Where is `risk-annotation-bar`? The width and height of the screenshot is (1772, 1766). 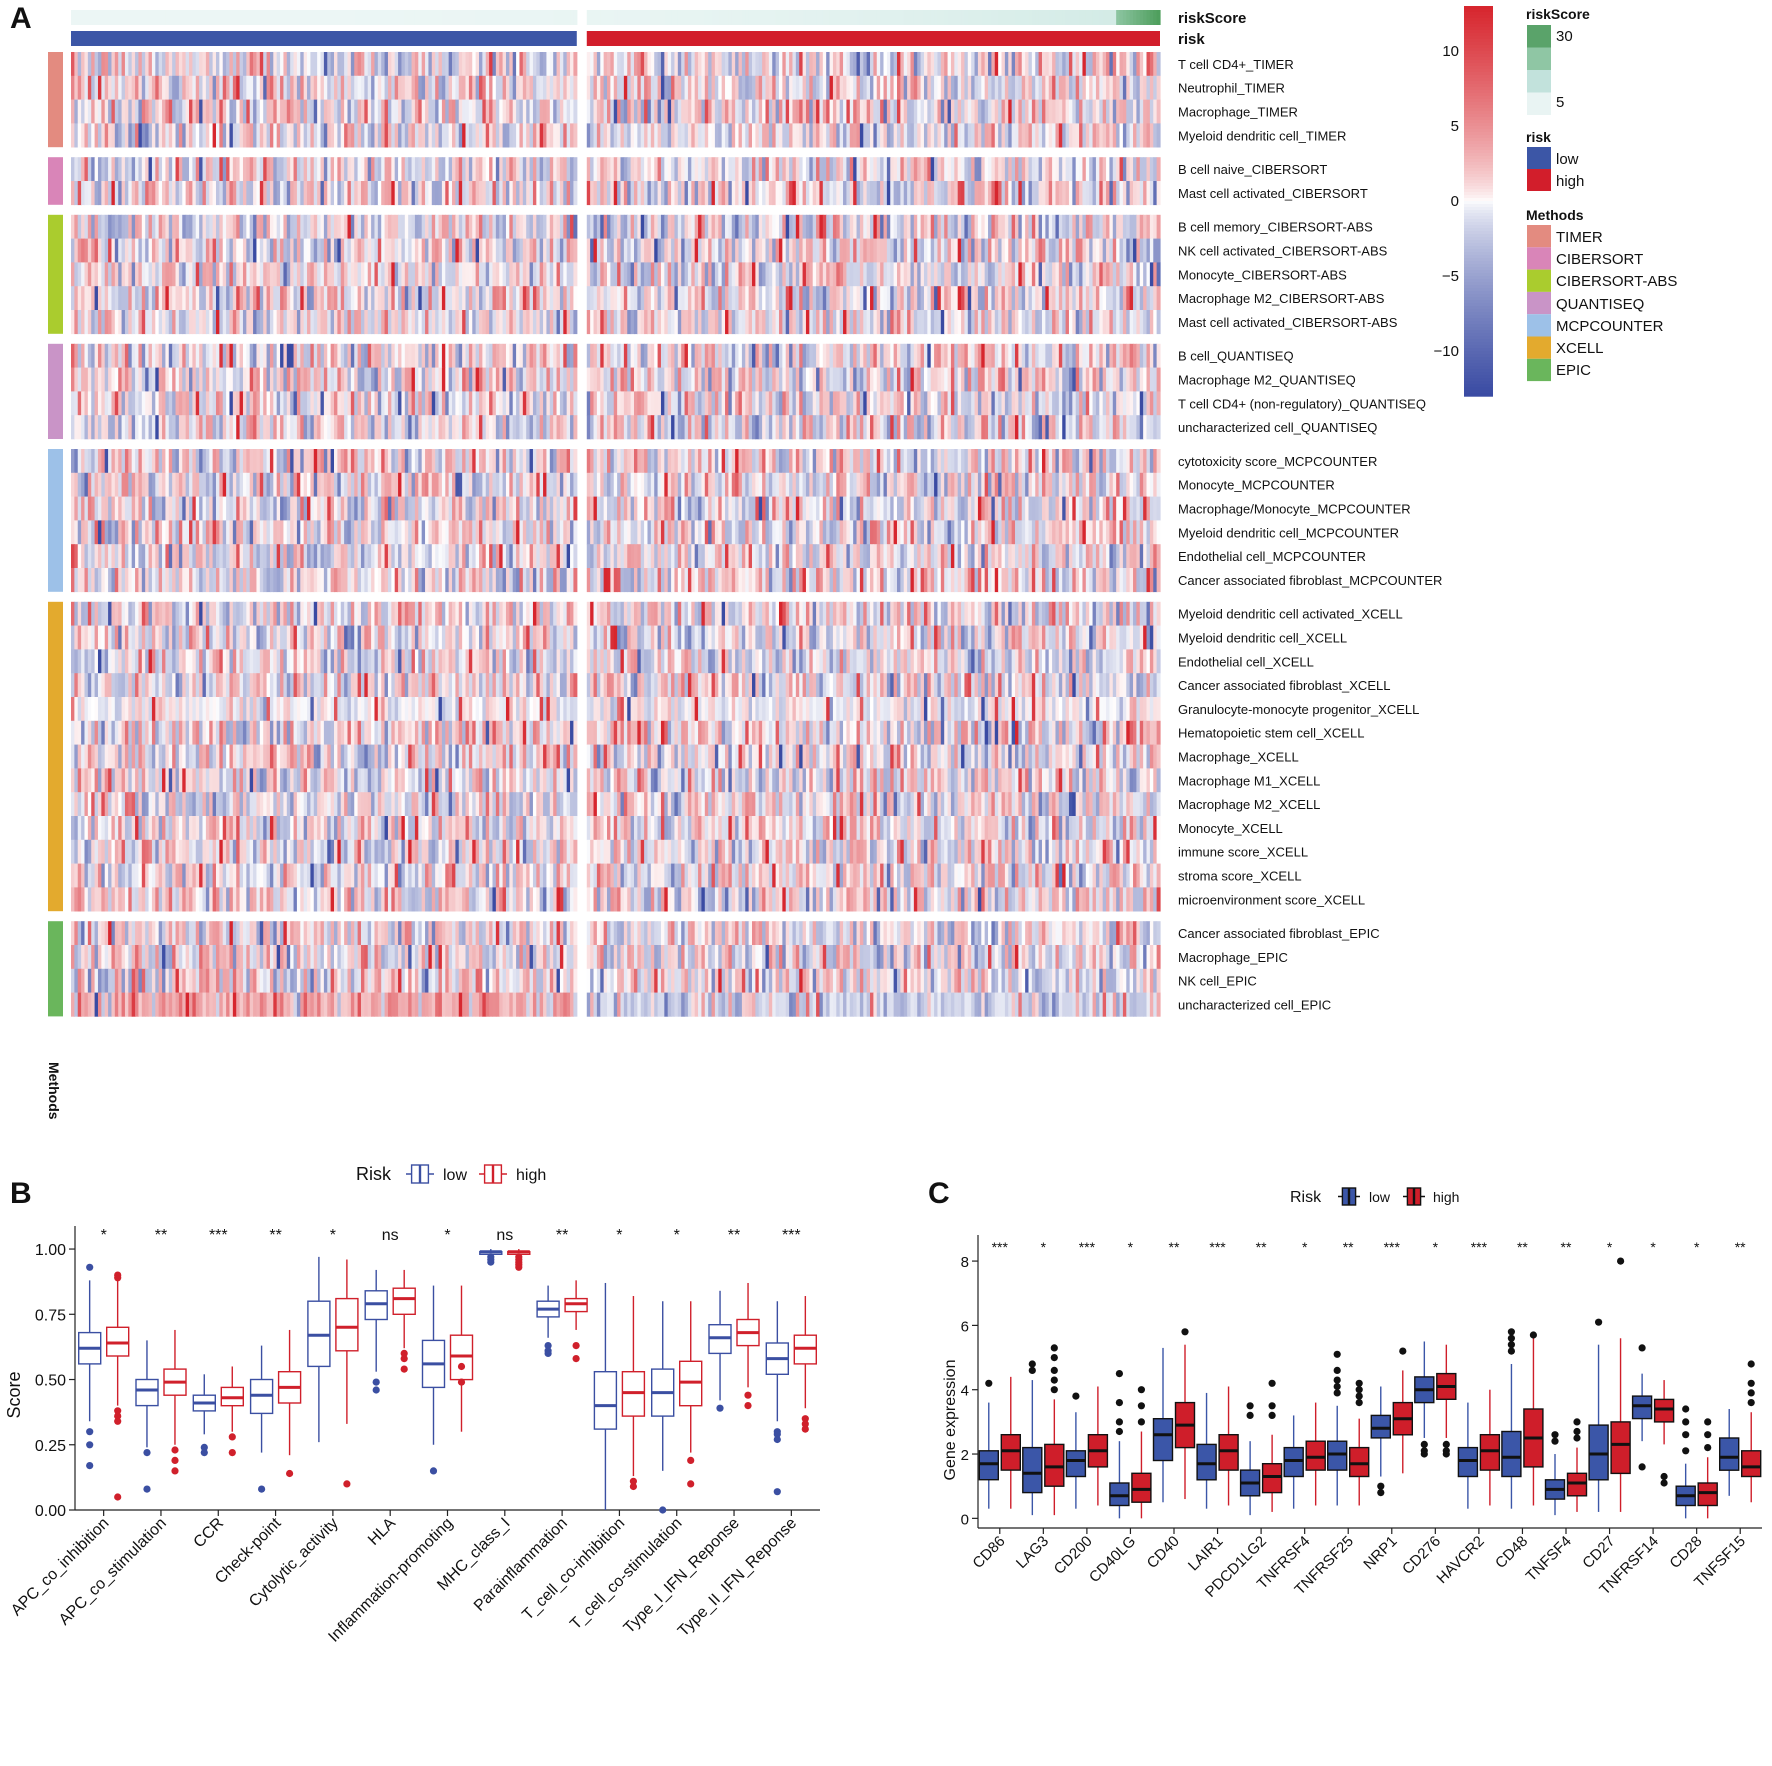
risk-annotation-bar is located at coordinates (615, 38).